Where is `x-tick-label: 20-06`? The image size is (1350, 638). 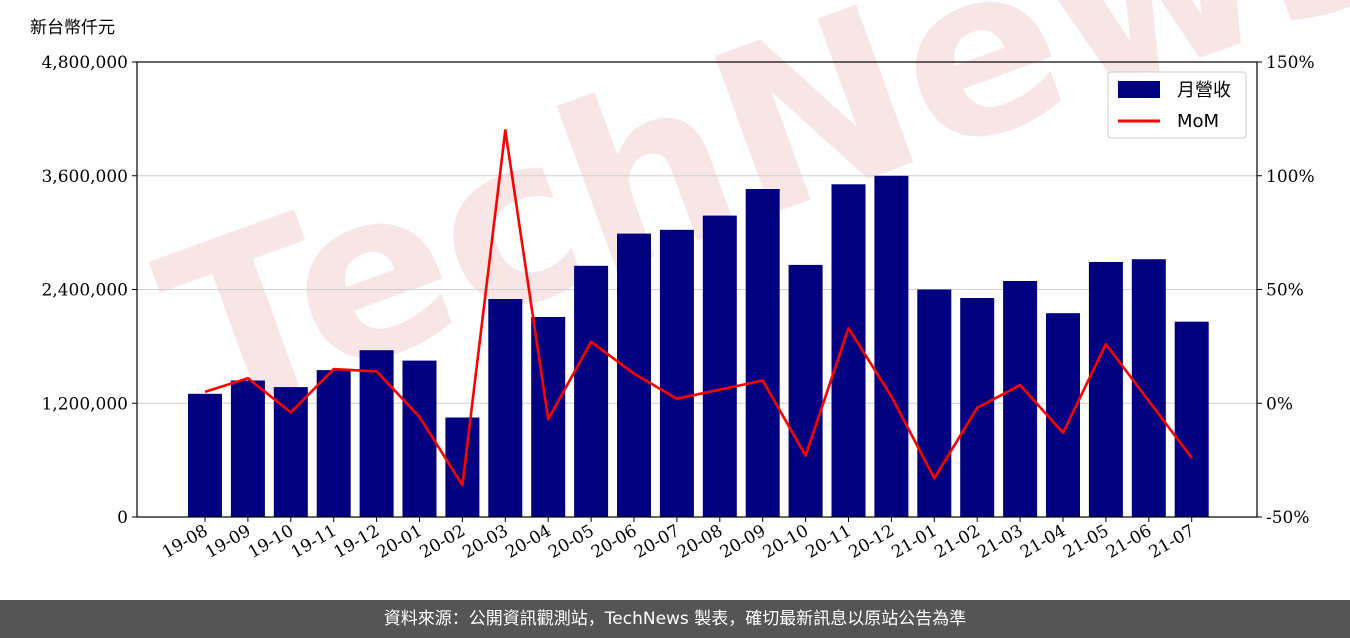 x-tick-label: 20-06 is located at coordinates (614, 542).